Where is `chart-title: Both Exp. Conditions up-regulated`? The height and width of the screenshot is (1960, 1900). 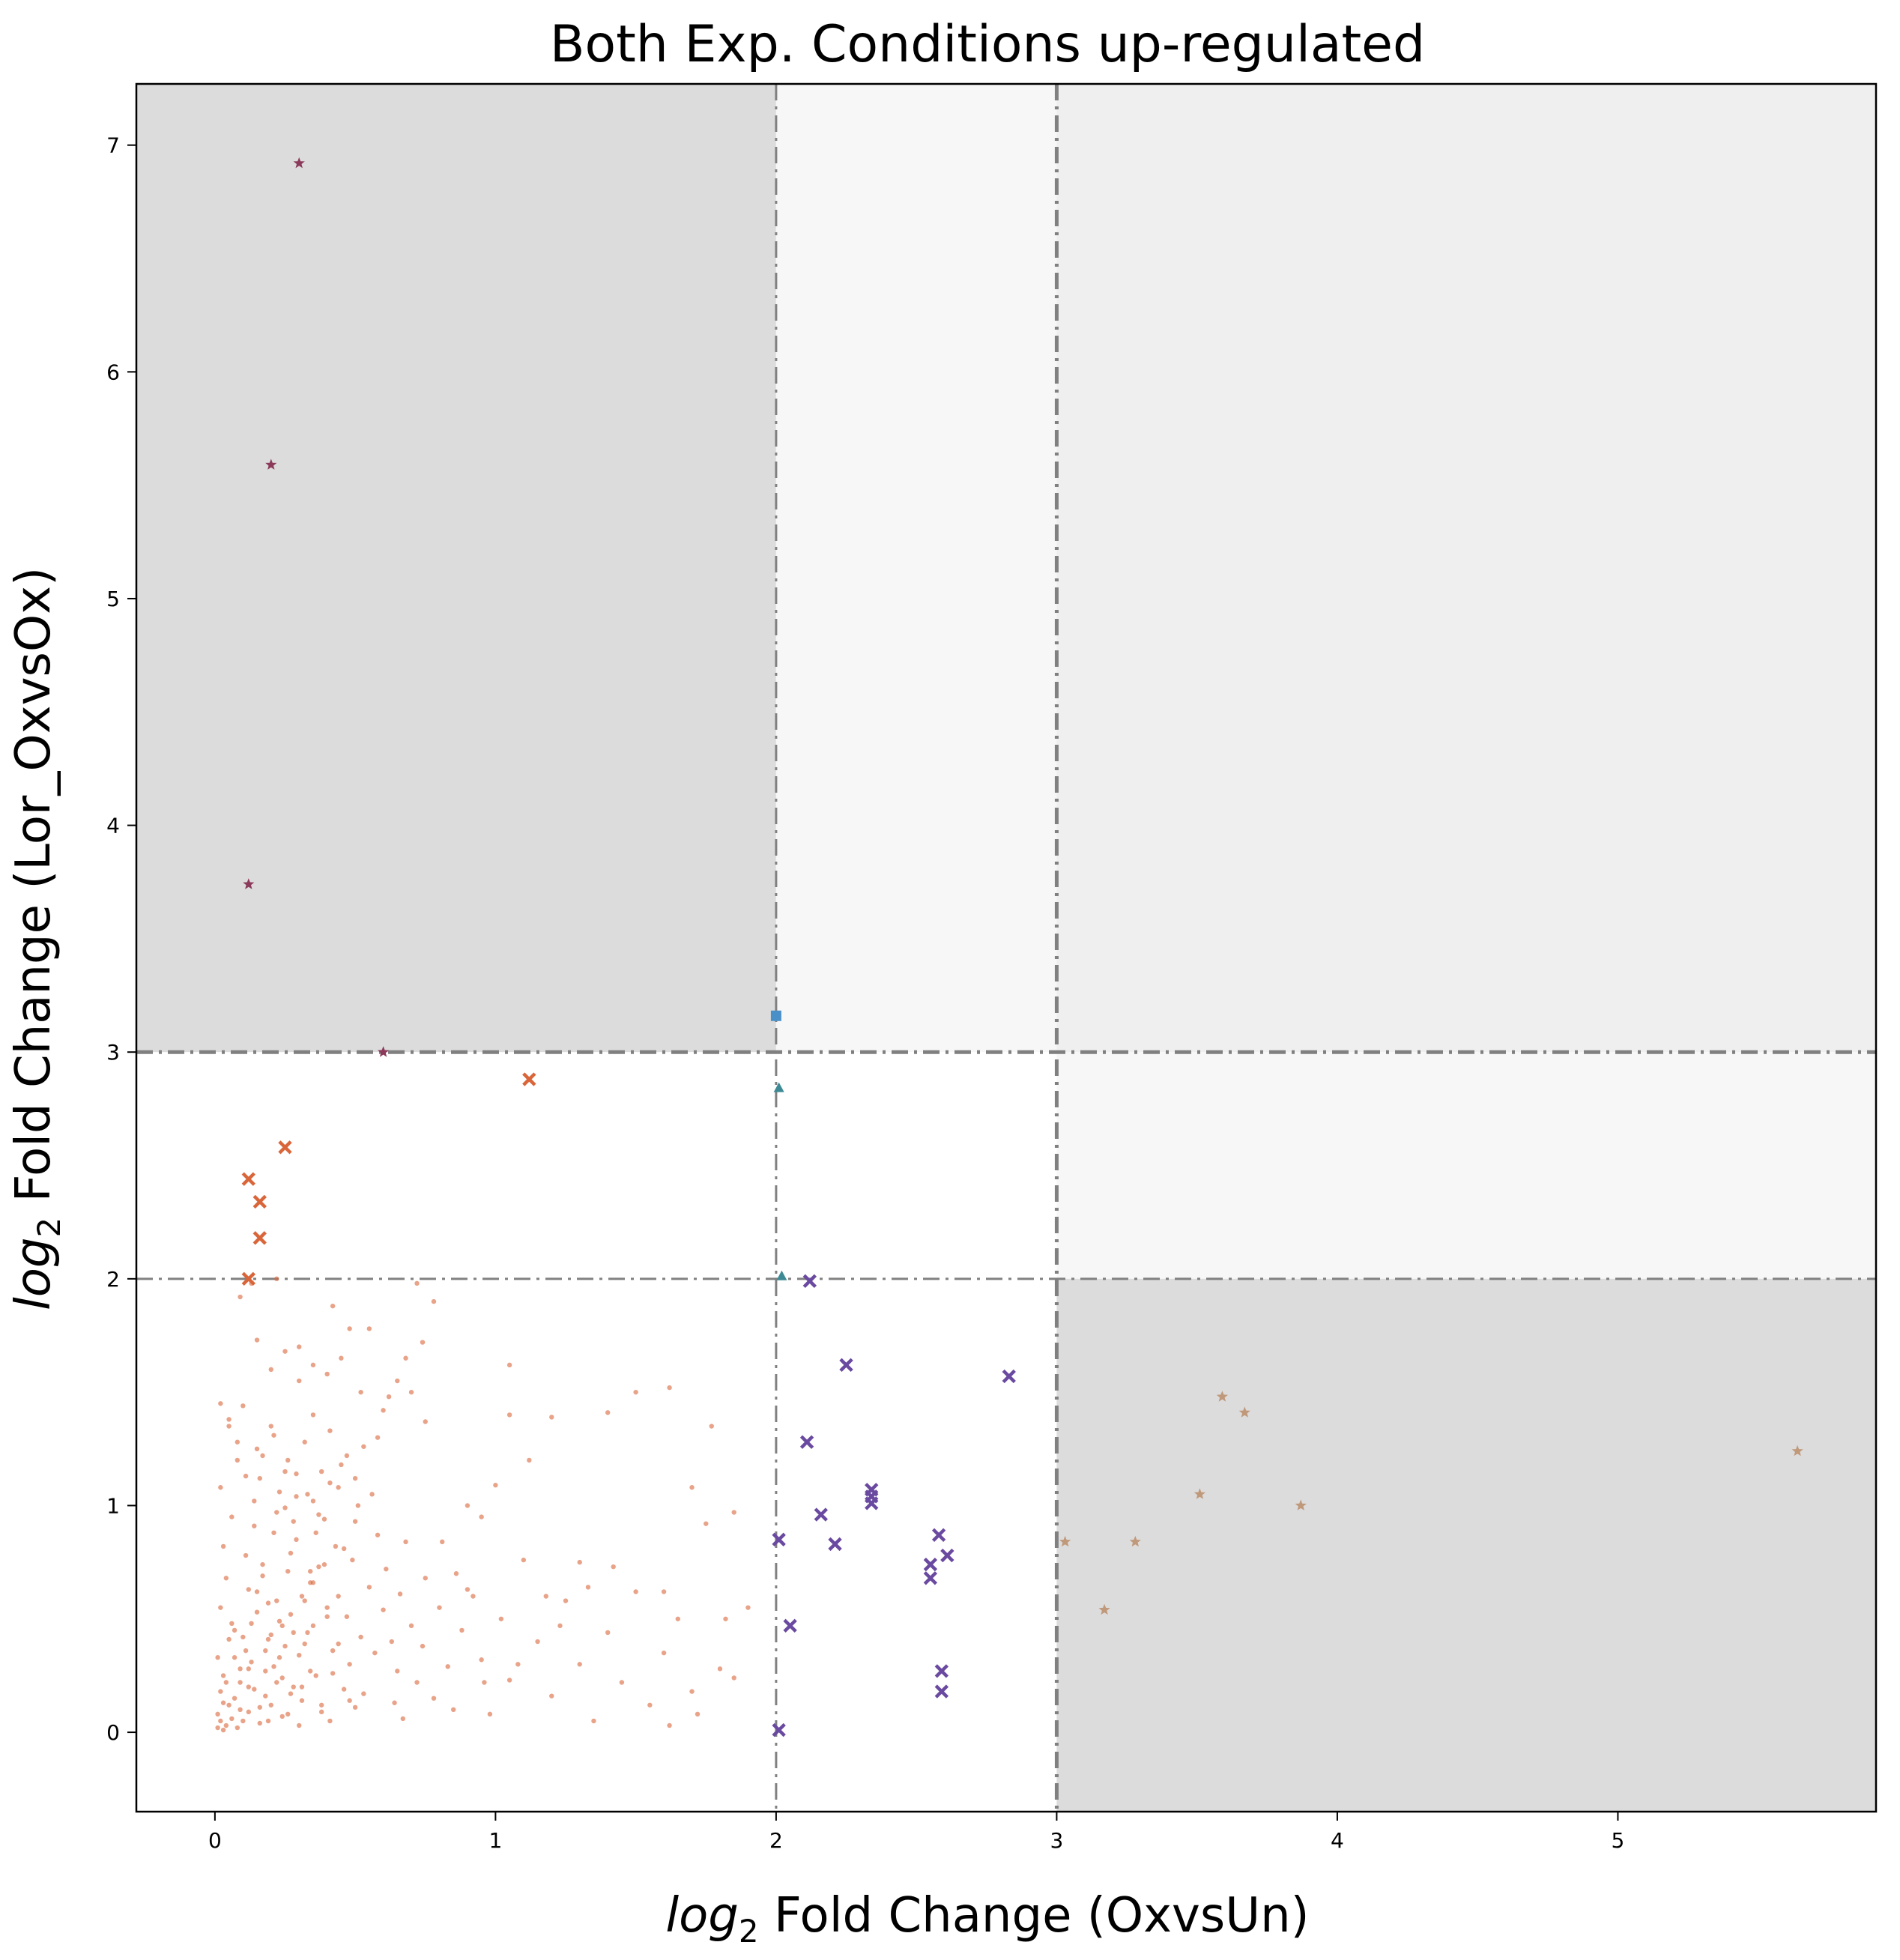 chart-title: Both Exp. Conditions up-regulated is located at coordinates (988, 44).